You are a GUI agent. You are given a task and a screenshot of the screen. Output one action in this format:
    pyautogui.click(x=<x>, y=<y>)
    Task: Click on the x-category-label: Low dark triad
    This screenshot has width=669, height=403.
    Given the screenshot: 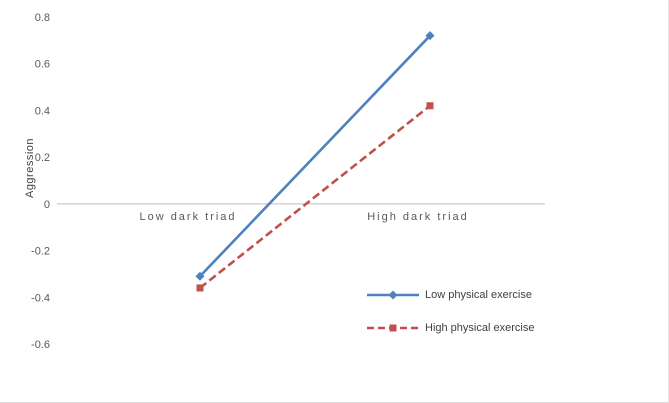 What is the action you would take?
    pyautogui.click(x=187, y=217)
    